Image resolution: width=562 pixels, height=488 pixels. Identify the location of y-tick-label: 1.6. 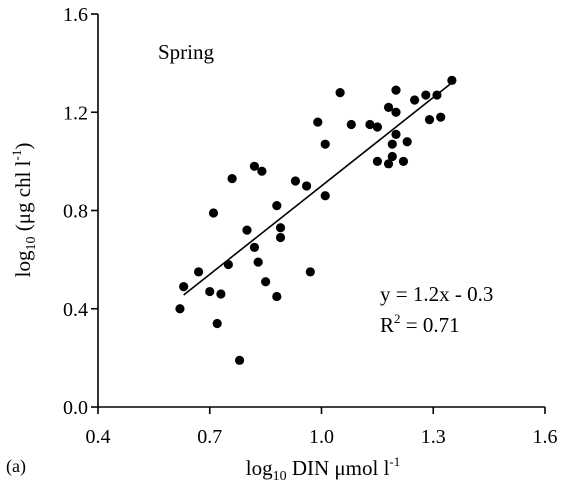
(75, 15).